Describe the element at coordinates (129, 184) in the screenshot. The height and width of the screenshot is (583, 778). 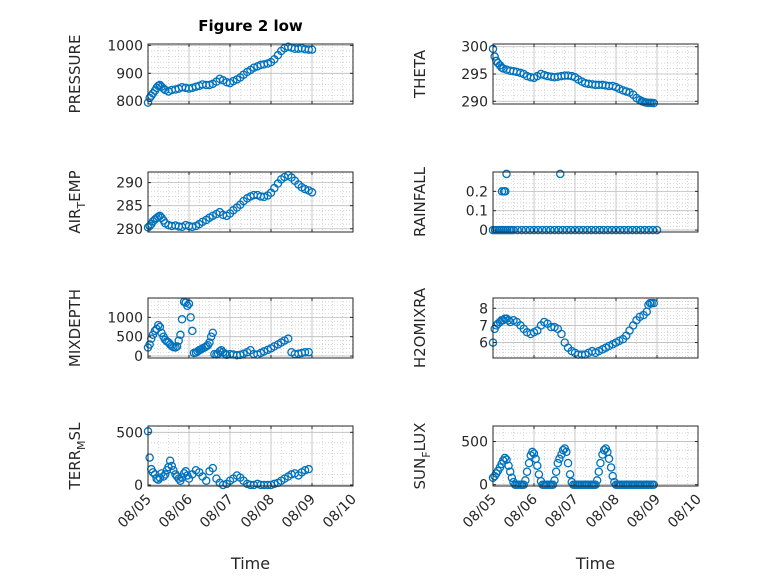
I see `y-tick-label: 290` at that location.